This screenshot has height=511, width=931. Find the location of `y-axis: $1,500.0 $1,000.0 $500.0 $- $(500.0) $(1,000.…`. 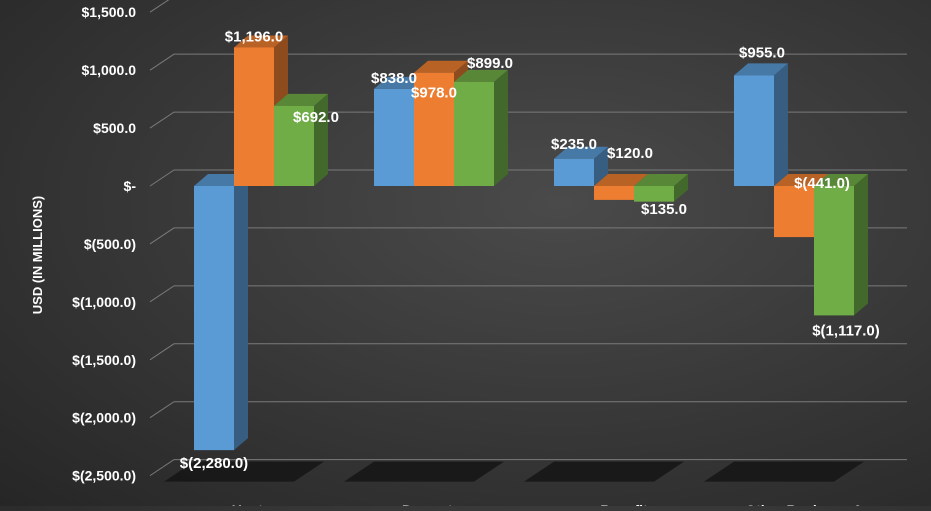

y-axis: $1,500.0 $1,000.0 $500.0 $- $(500.0) $(1,000.… is located at coordinates (104, 243).